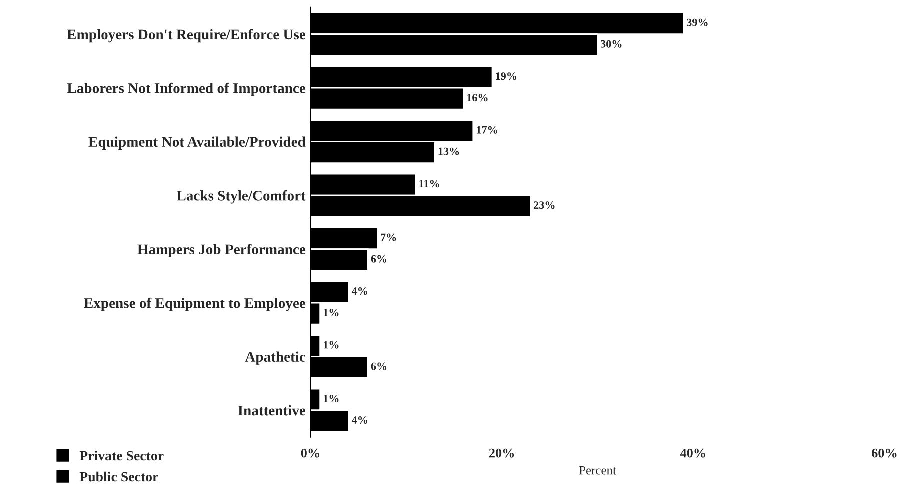  Describe the element at coordinates (222, 251) in the screenshot. I see `y-tick-label: Hampers Job Performance` at that location.